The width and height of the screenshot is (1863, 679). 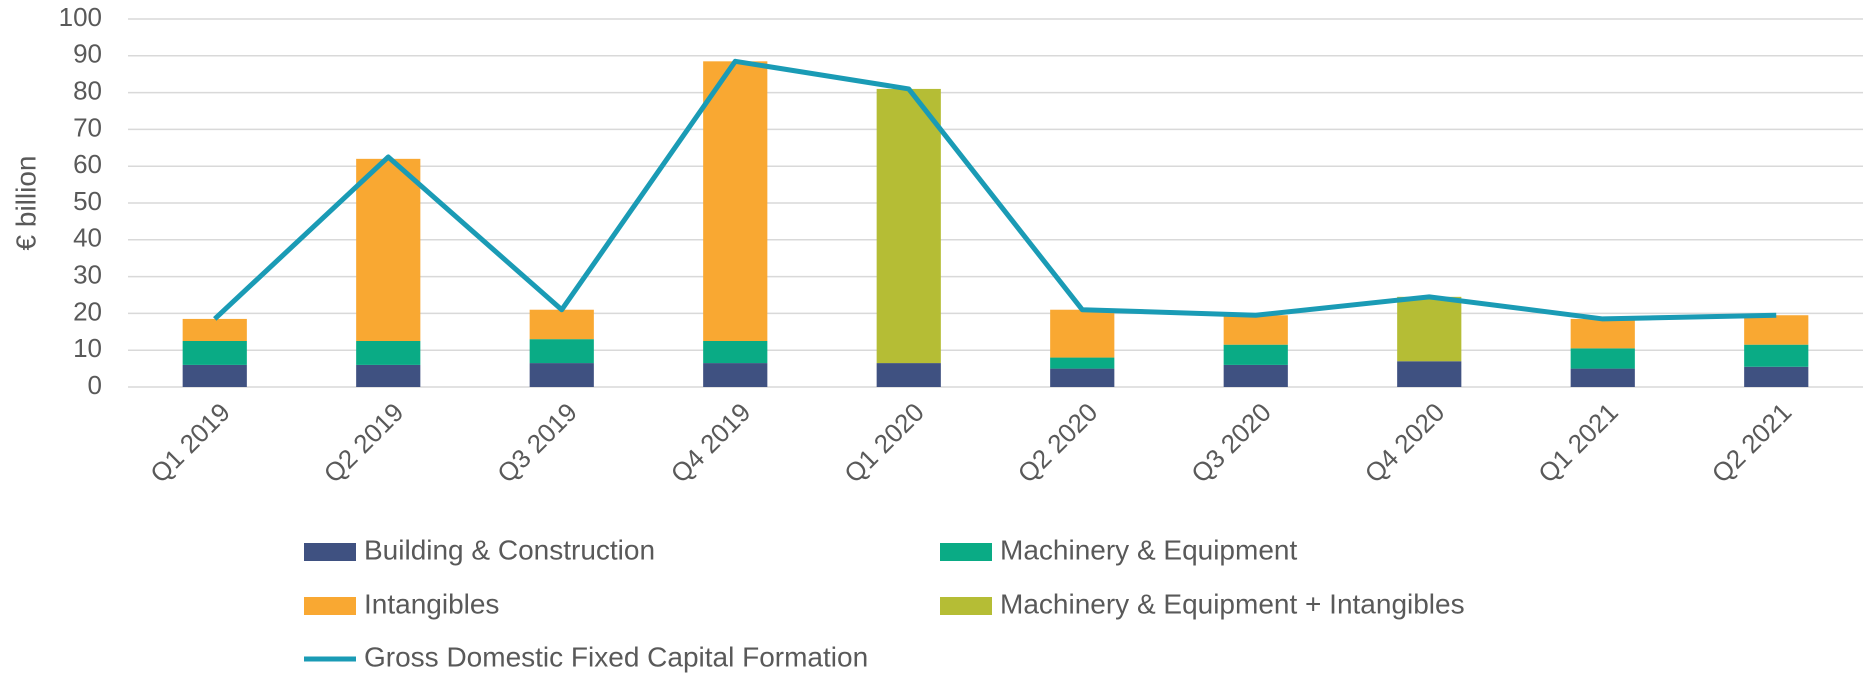 What do you see at coordinates (190, 443) in the screenshot?
I see `x-tick-label: Q1 2019` at bounding box center [190, 443].